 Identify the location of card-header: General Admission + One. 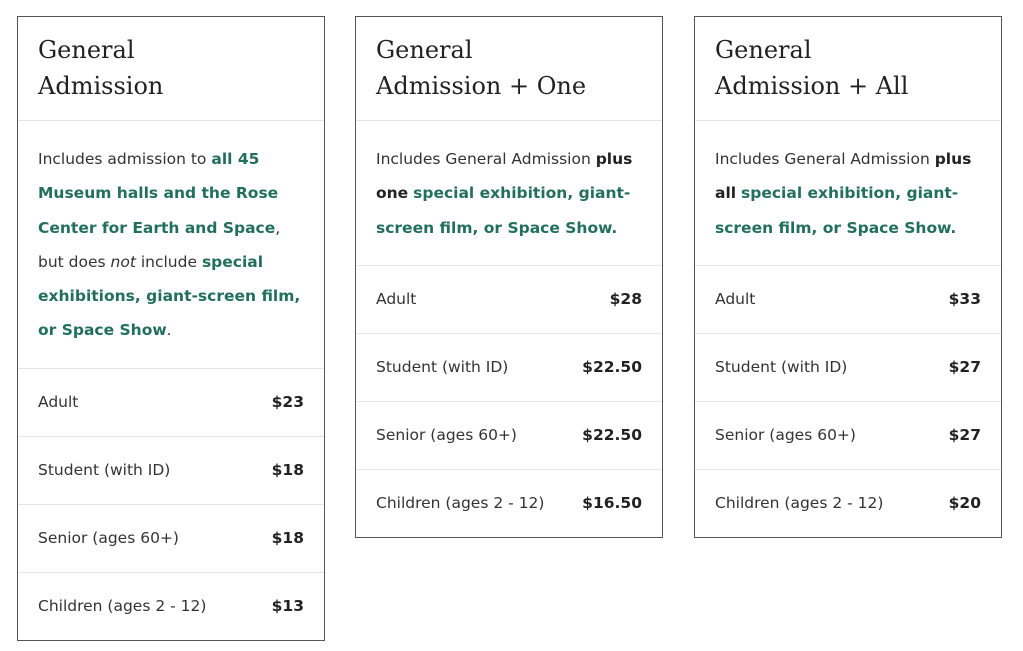
(509, 69).